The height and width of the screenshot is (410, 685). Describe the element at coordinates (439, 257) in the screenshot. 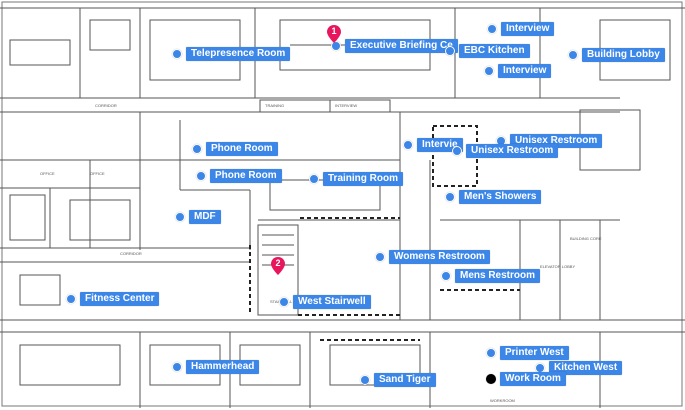

I see `pin-label: Womens Restroom` at that location.